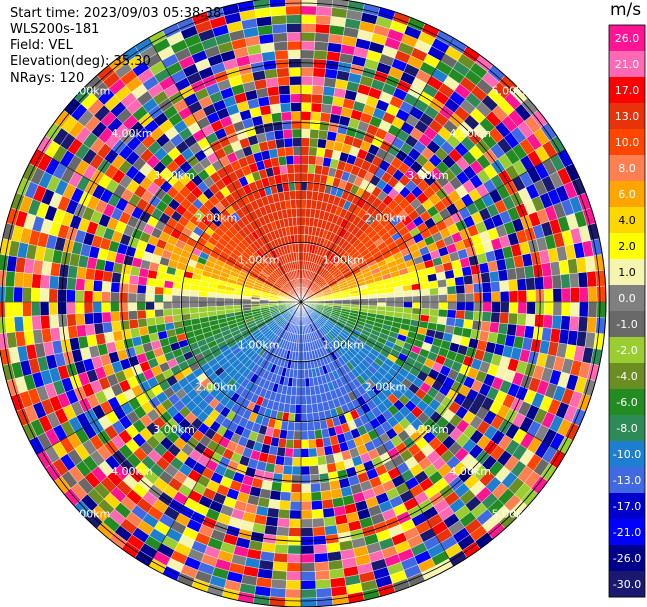  Describe the element at coordinates (428, 175) in the screenshot. I see `range-ring-label: 3.00km` at that location.